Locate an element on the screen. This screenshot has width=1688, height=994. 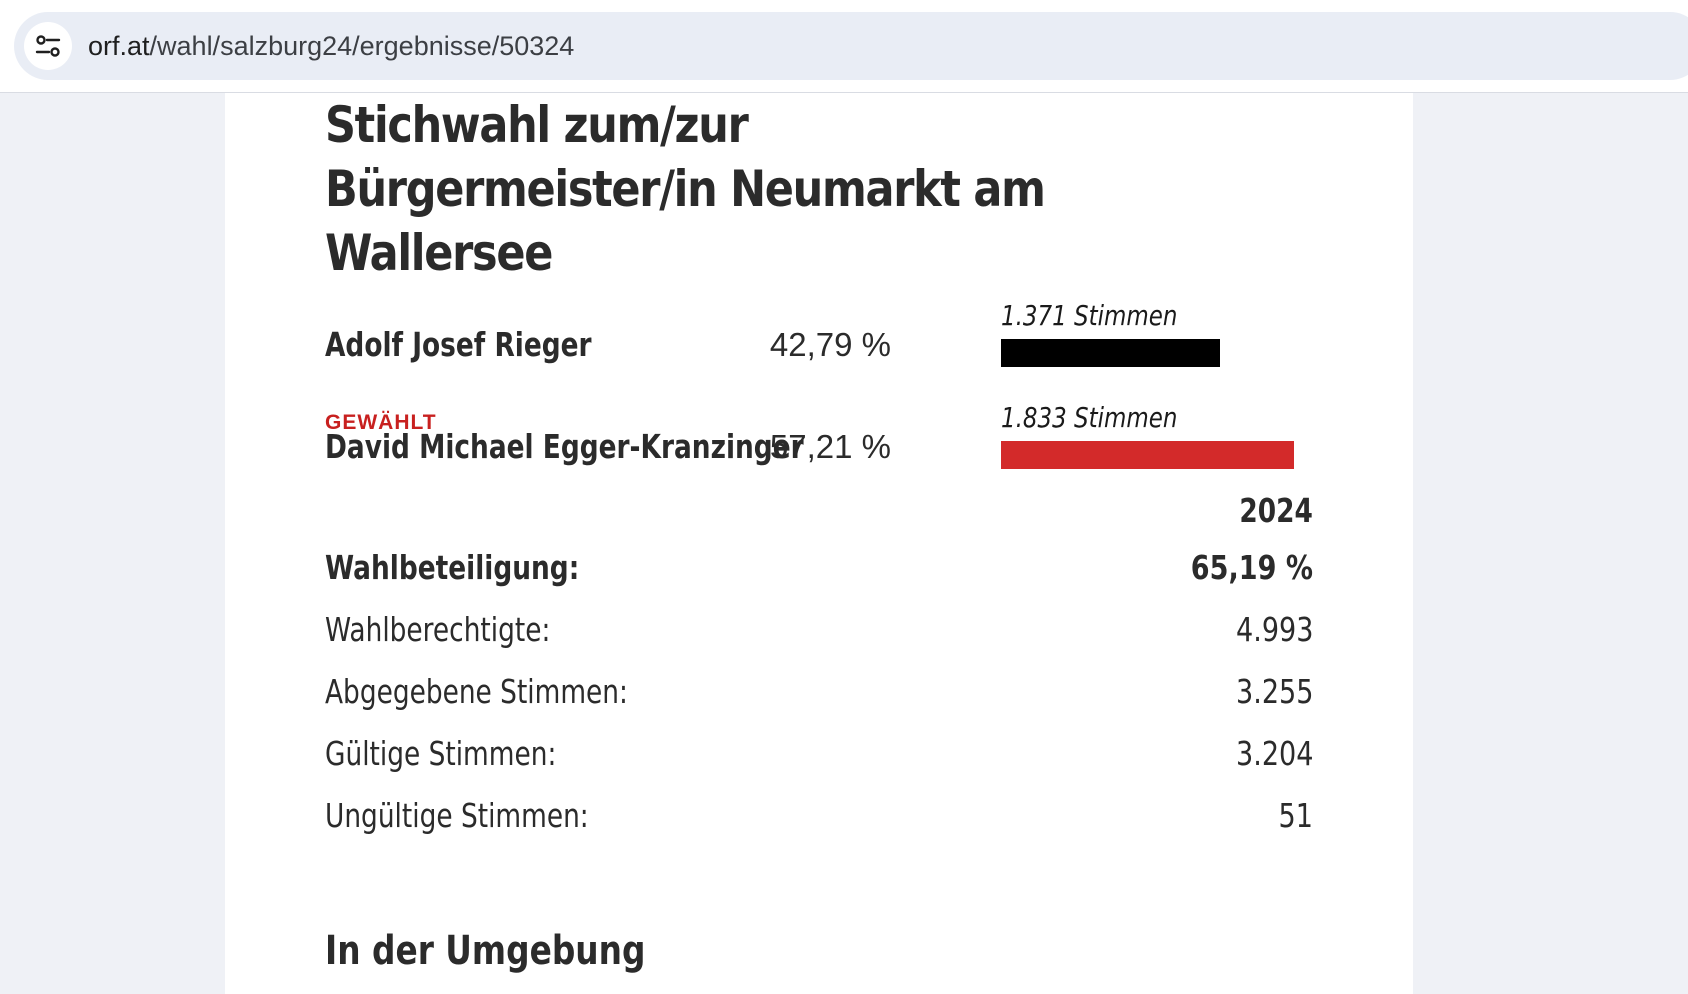
stats-label: Wahlberechtigte: is located at coordinates (438, 629).